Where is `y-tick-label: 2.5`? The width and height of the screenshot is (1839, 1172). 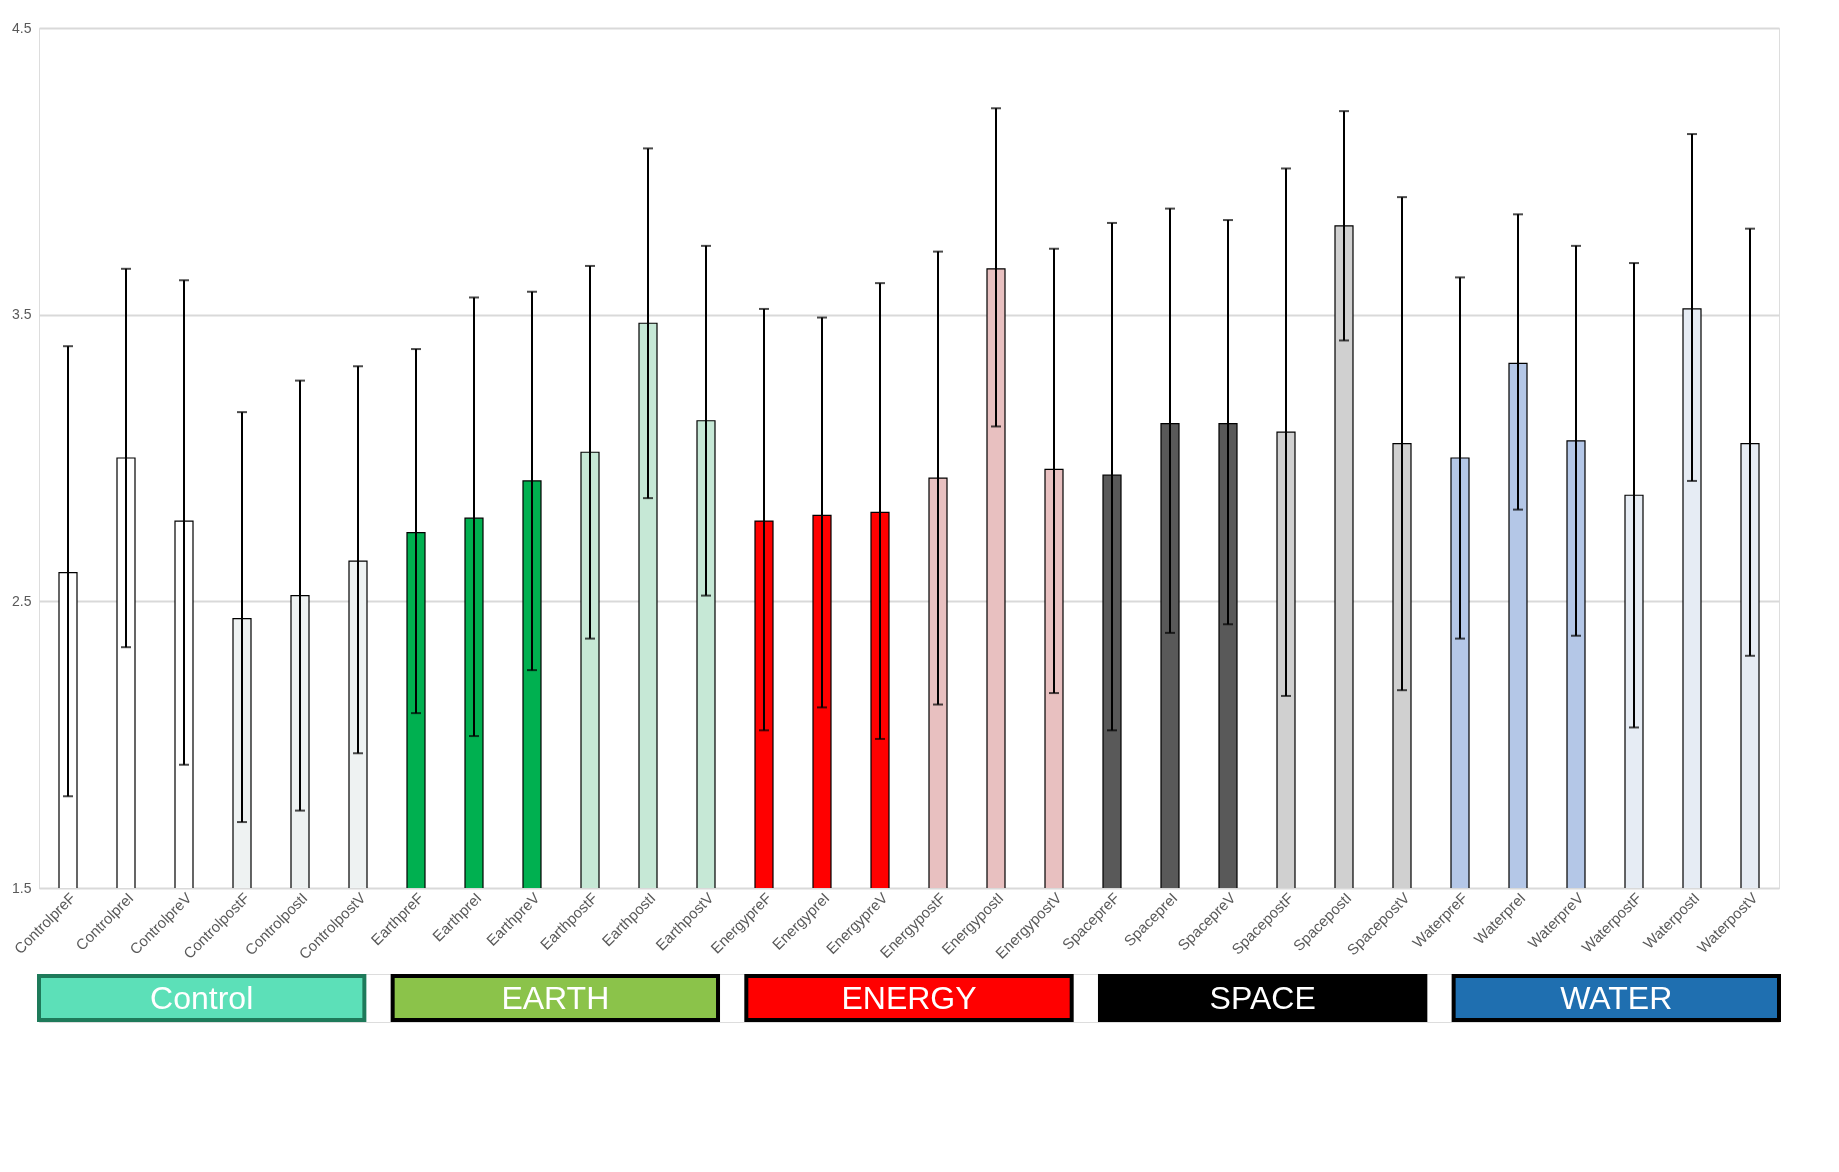
y-tick-label: 2.5 is located at coordinates (22, 600).